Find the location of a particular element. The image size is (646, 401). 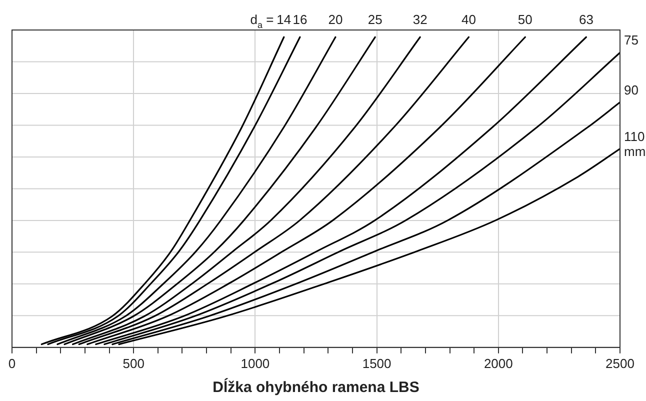

series-label: 14 is located at coordinates (284, 19).